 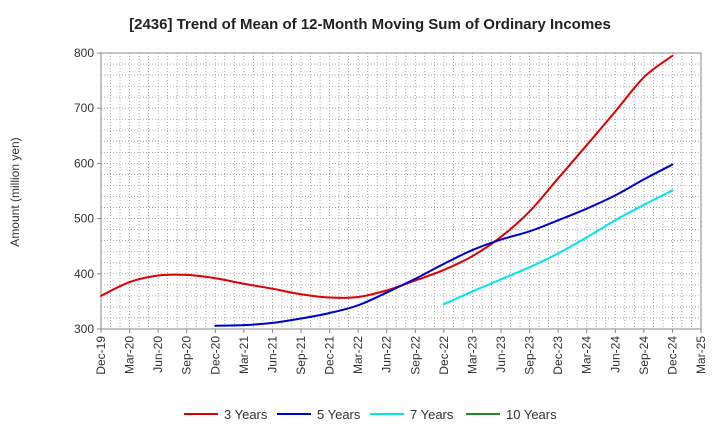 I want to click on legend-label-7-years: 7 Years, so click(x=432, y=414).